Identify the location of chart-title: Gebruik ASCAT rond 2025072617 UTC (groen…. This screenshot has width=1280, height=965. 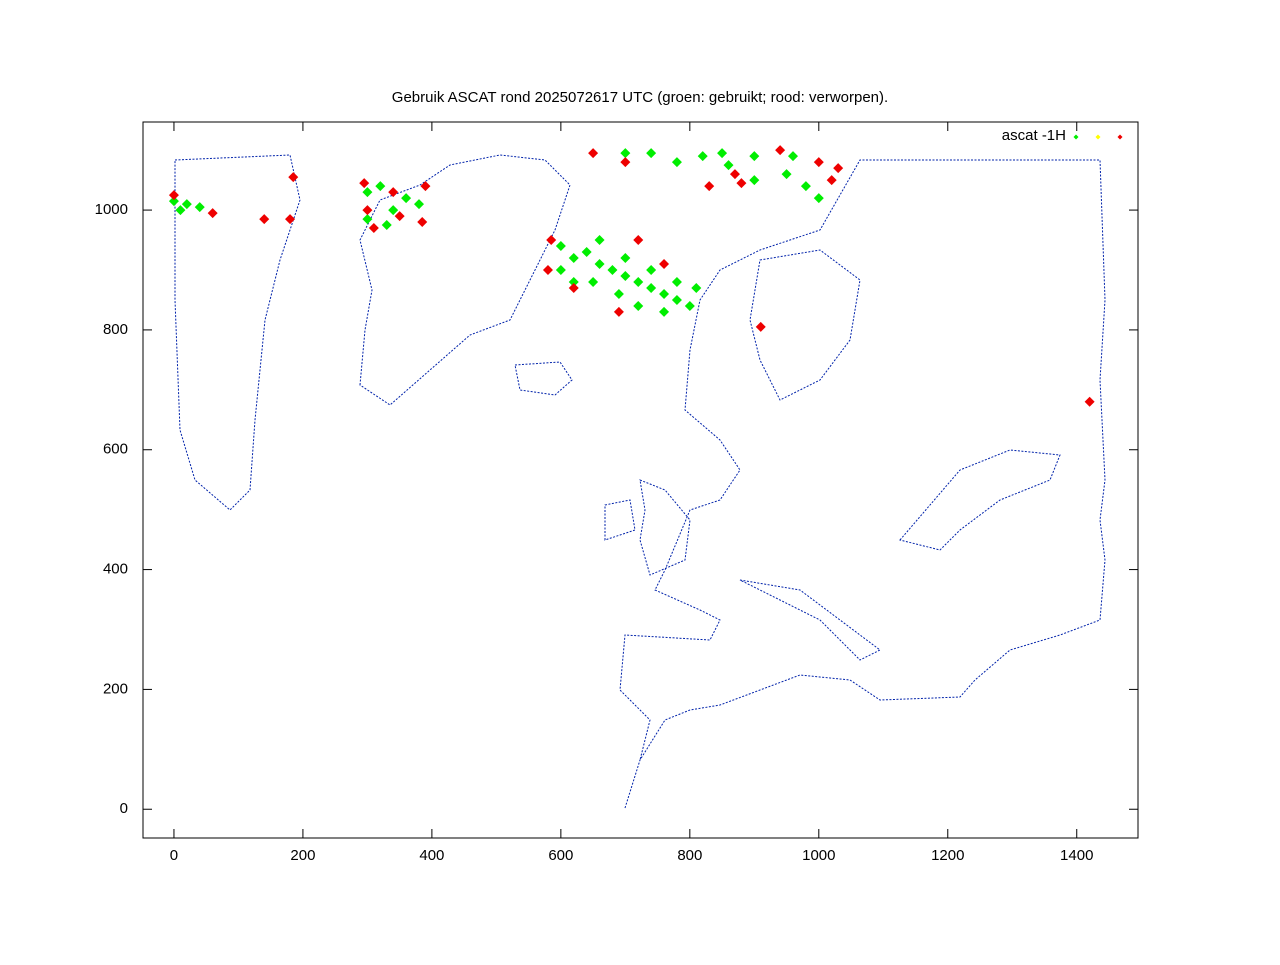
(640, 97).